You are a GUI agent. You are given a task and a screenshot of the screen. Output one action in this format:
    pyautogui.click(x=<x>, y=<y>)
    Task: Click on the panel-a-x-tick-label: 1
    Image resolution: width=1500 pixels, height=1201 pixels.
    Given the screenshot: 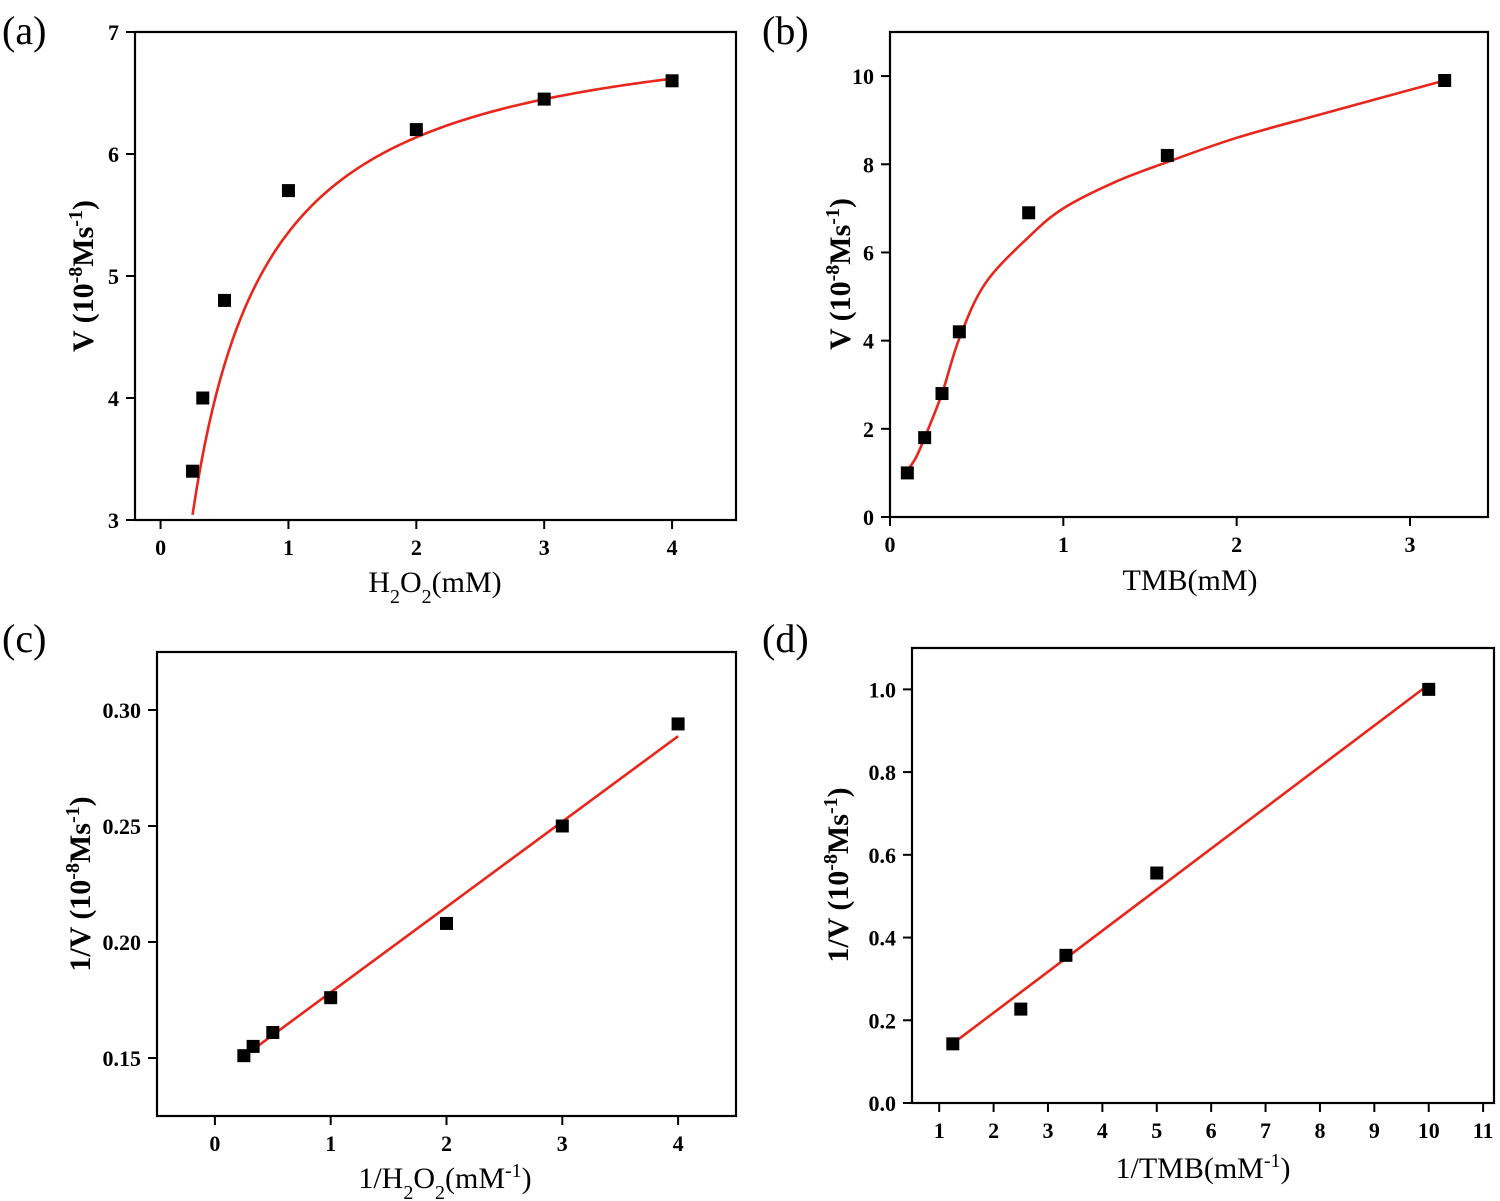 What is the action you would take?
    pyautogui.click(x=288, y=547)
    